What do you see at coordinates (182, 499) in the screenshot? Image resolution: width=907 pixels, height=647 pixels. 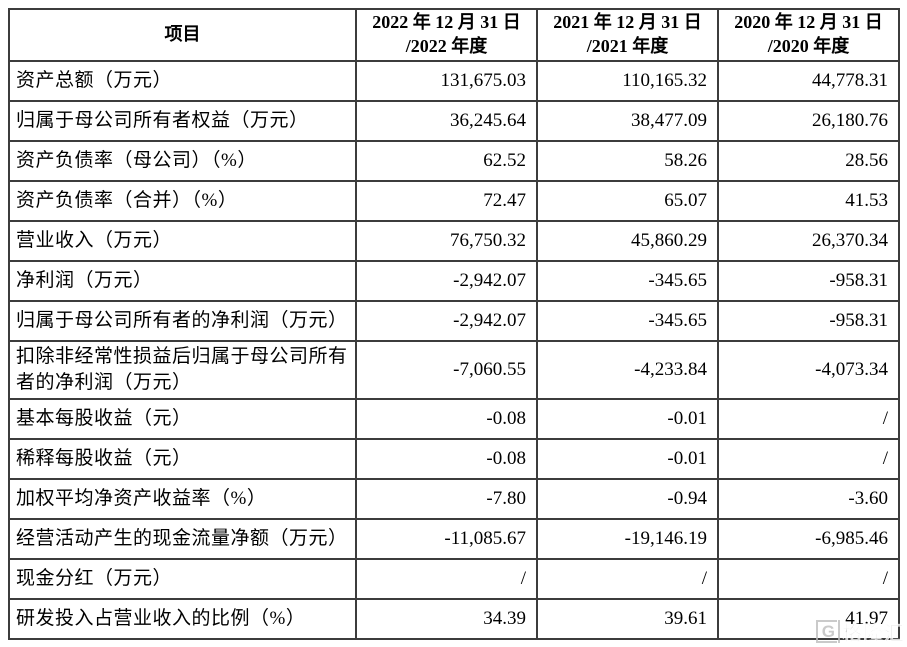 I see `row-label: 加权平均净资产收益率（%）` at bounding box center [182, 499].